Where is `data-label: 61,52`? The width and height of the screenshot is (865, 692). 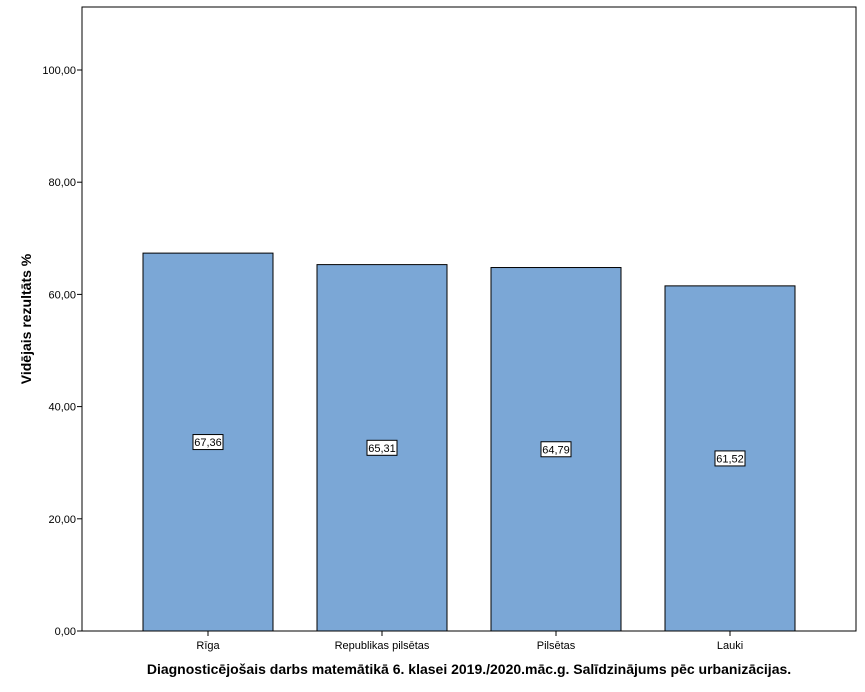 data-label: 61,52 is located at coordinates (730, 459).